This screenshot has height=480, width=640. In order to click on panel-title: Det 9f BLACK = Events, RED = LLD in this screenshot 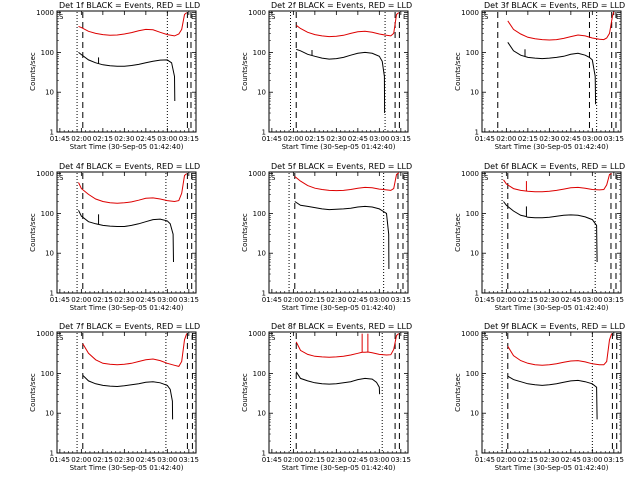, I will do `click(554, 326)`.